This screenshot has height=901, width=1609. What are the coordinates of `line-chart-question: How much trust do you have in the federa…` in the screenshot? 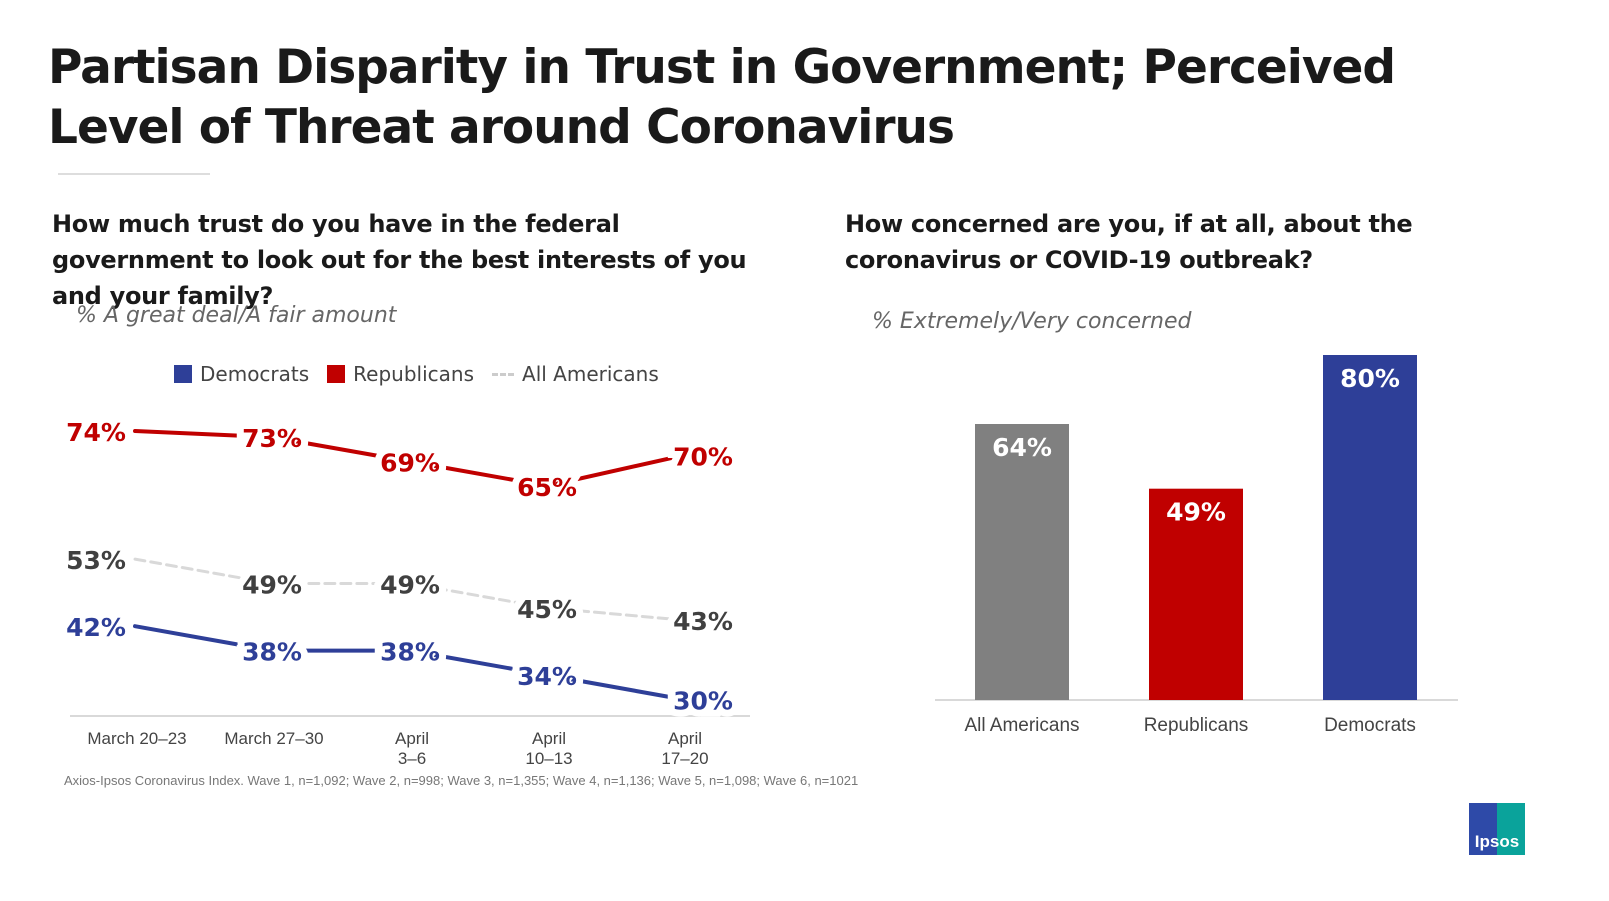 It's located at (399, 260).